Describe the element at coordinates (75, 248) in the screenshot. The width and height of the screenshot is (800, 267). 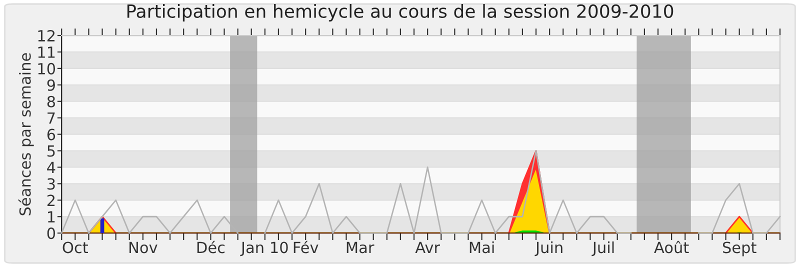
I see `x-tick-label: Oct` at that location.